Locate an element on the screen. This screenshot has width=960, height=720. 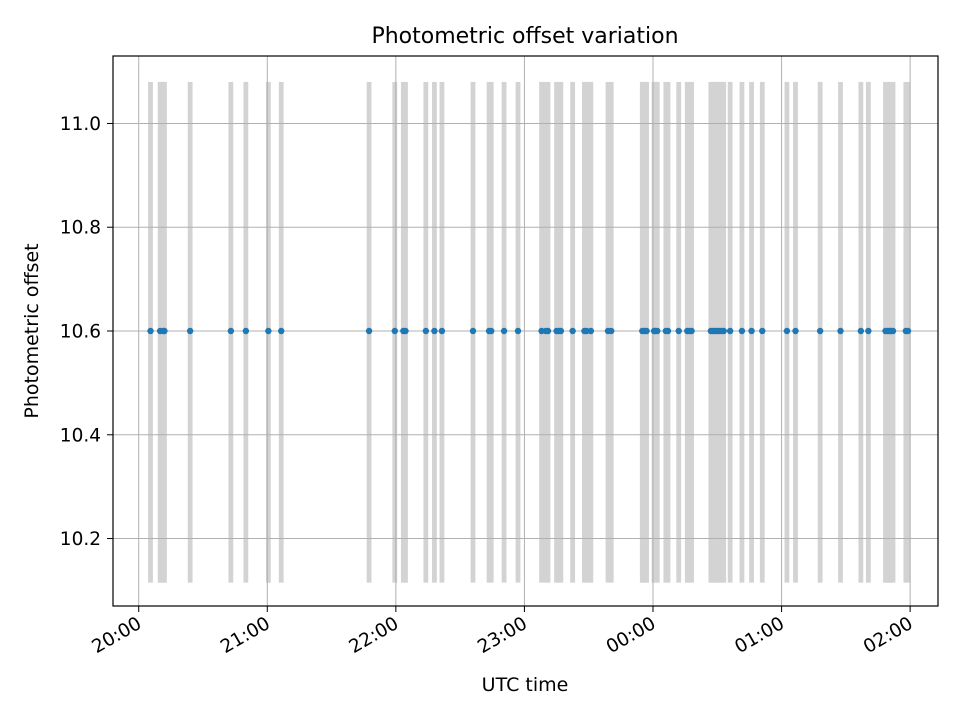
y-tick-label: 11.0 is located at coordinates (80, 124).